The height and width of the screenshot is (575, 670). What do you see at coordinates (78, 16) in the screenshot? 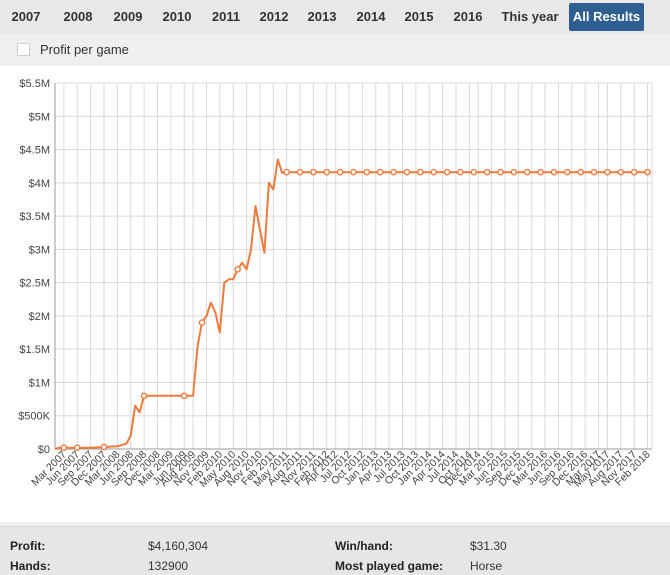
I see `tab-2008: 2008` at bounding box center [78, 16].